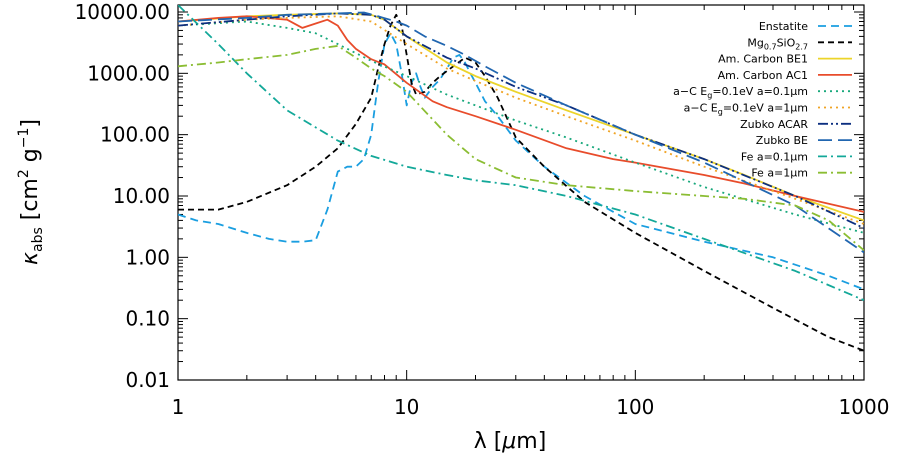  I want to click on y-axis-title-sub: abs, so click(38, 239).